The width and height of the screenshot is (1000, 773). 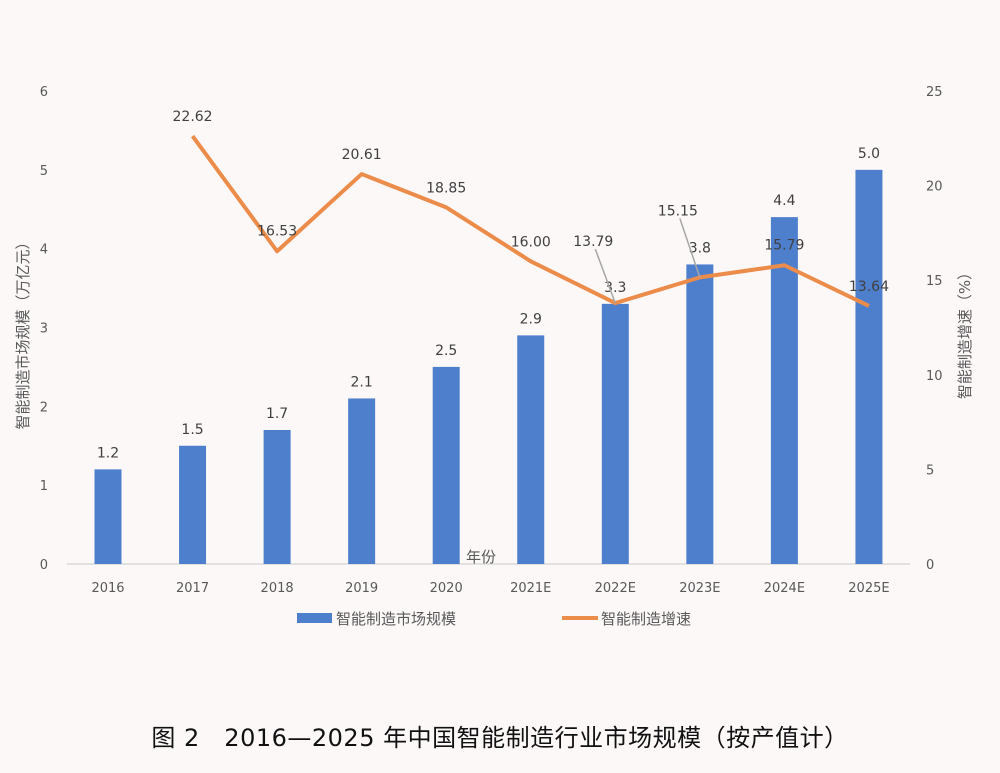 I want to click on line-data-label: 13.79, so click(x=593, y=242).